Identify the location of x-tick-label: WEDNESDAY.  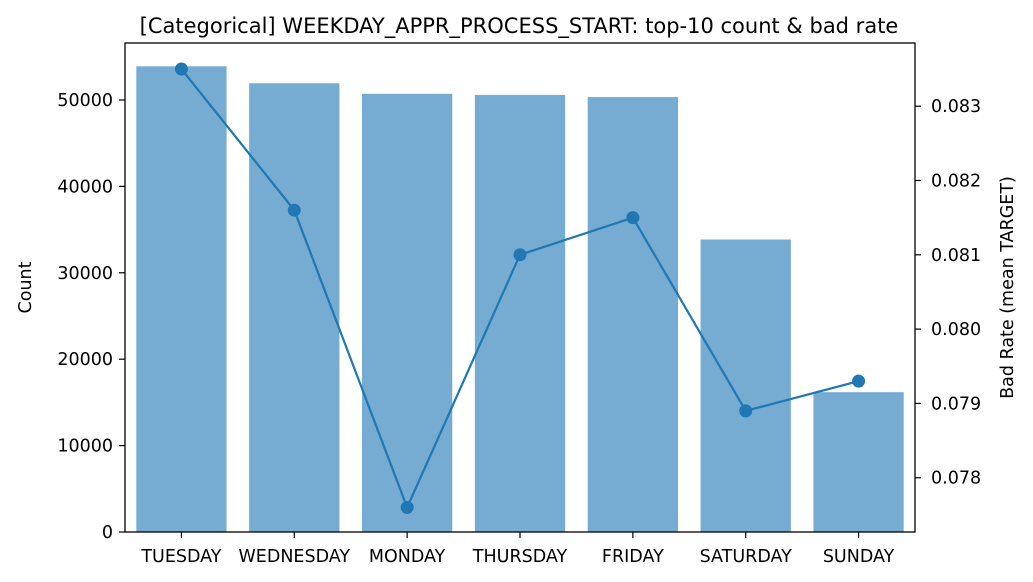
(295, 557).